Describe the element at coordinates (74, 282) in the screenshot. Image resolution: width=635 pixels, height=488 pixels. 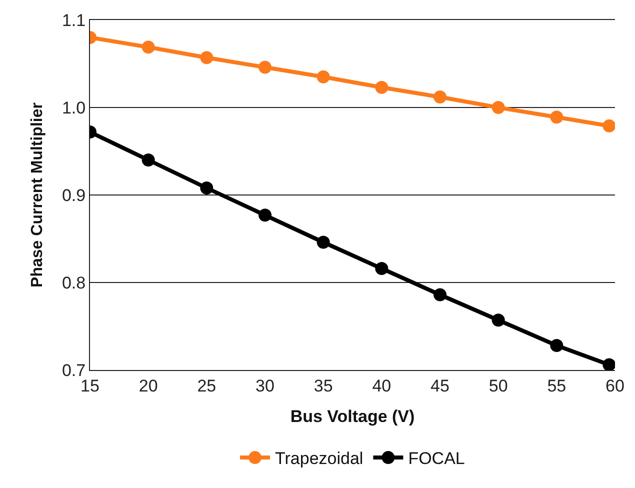
I see `y-tick-label: 0.8` at that location.